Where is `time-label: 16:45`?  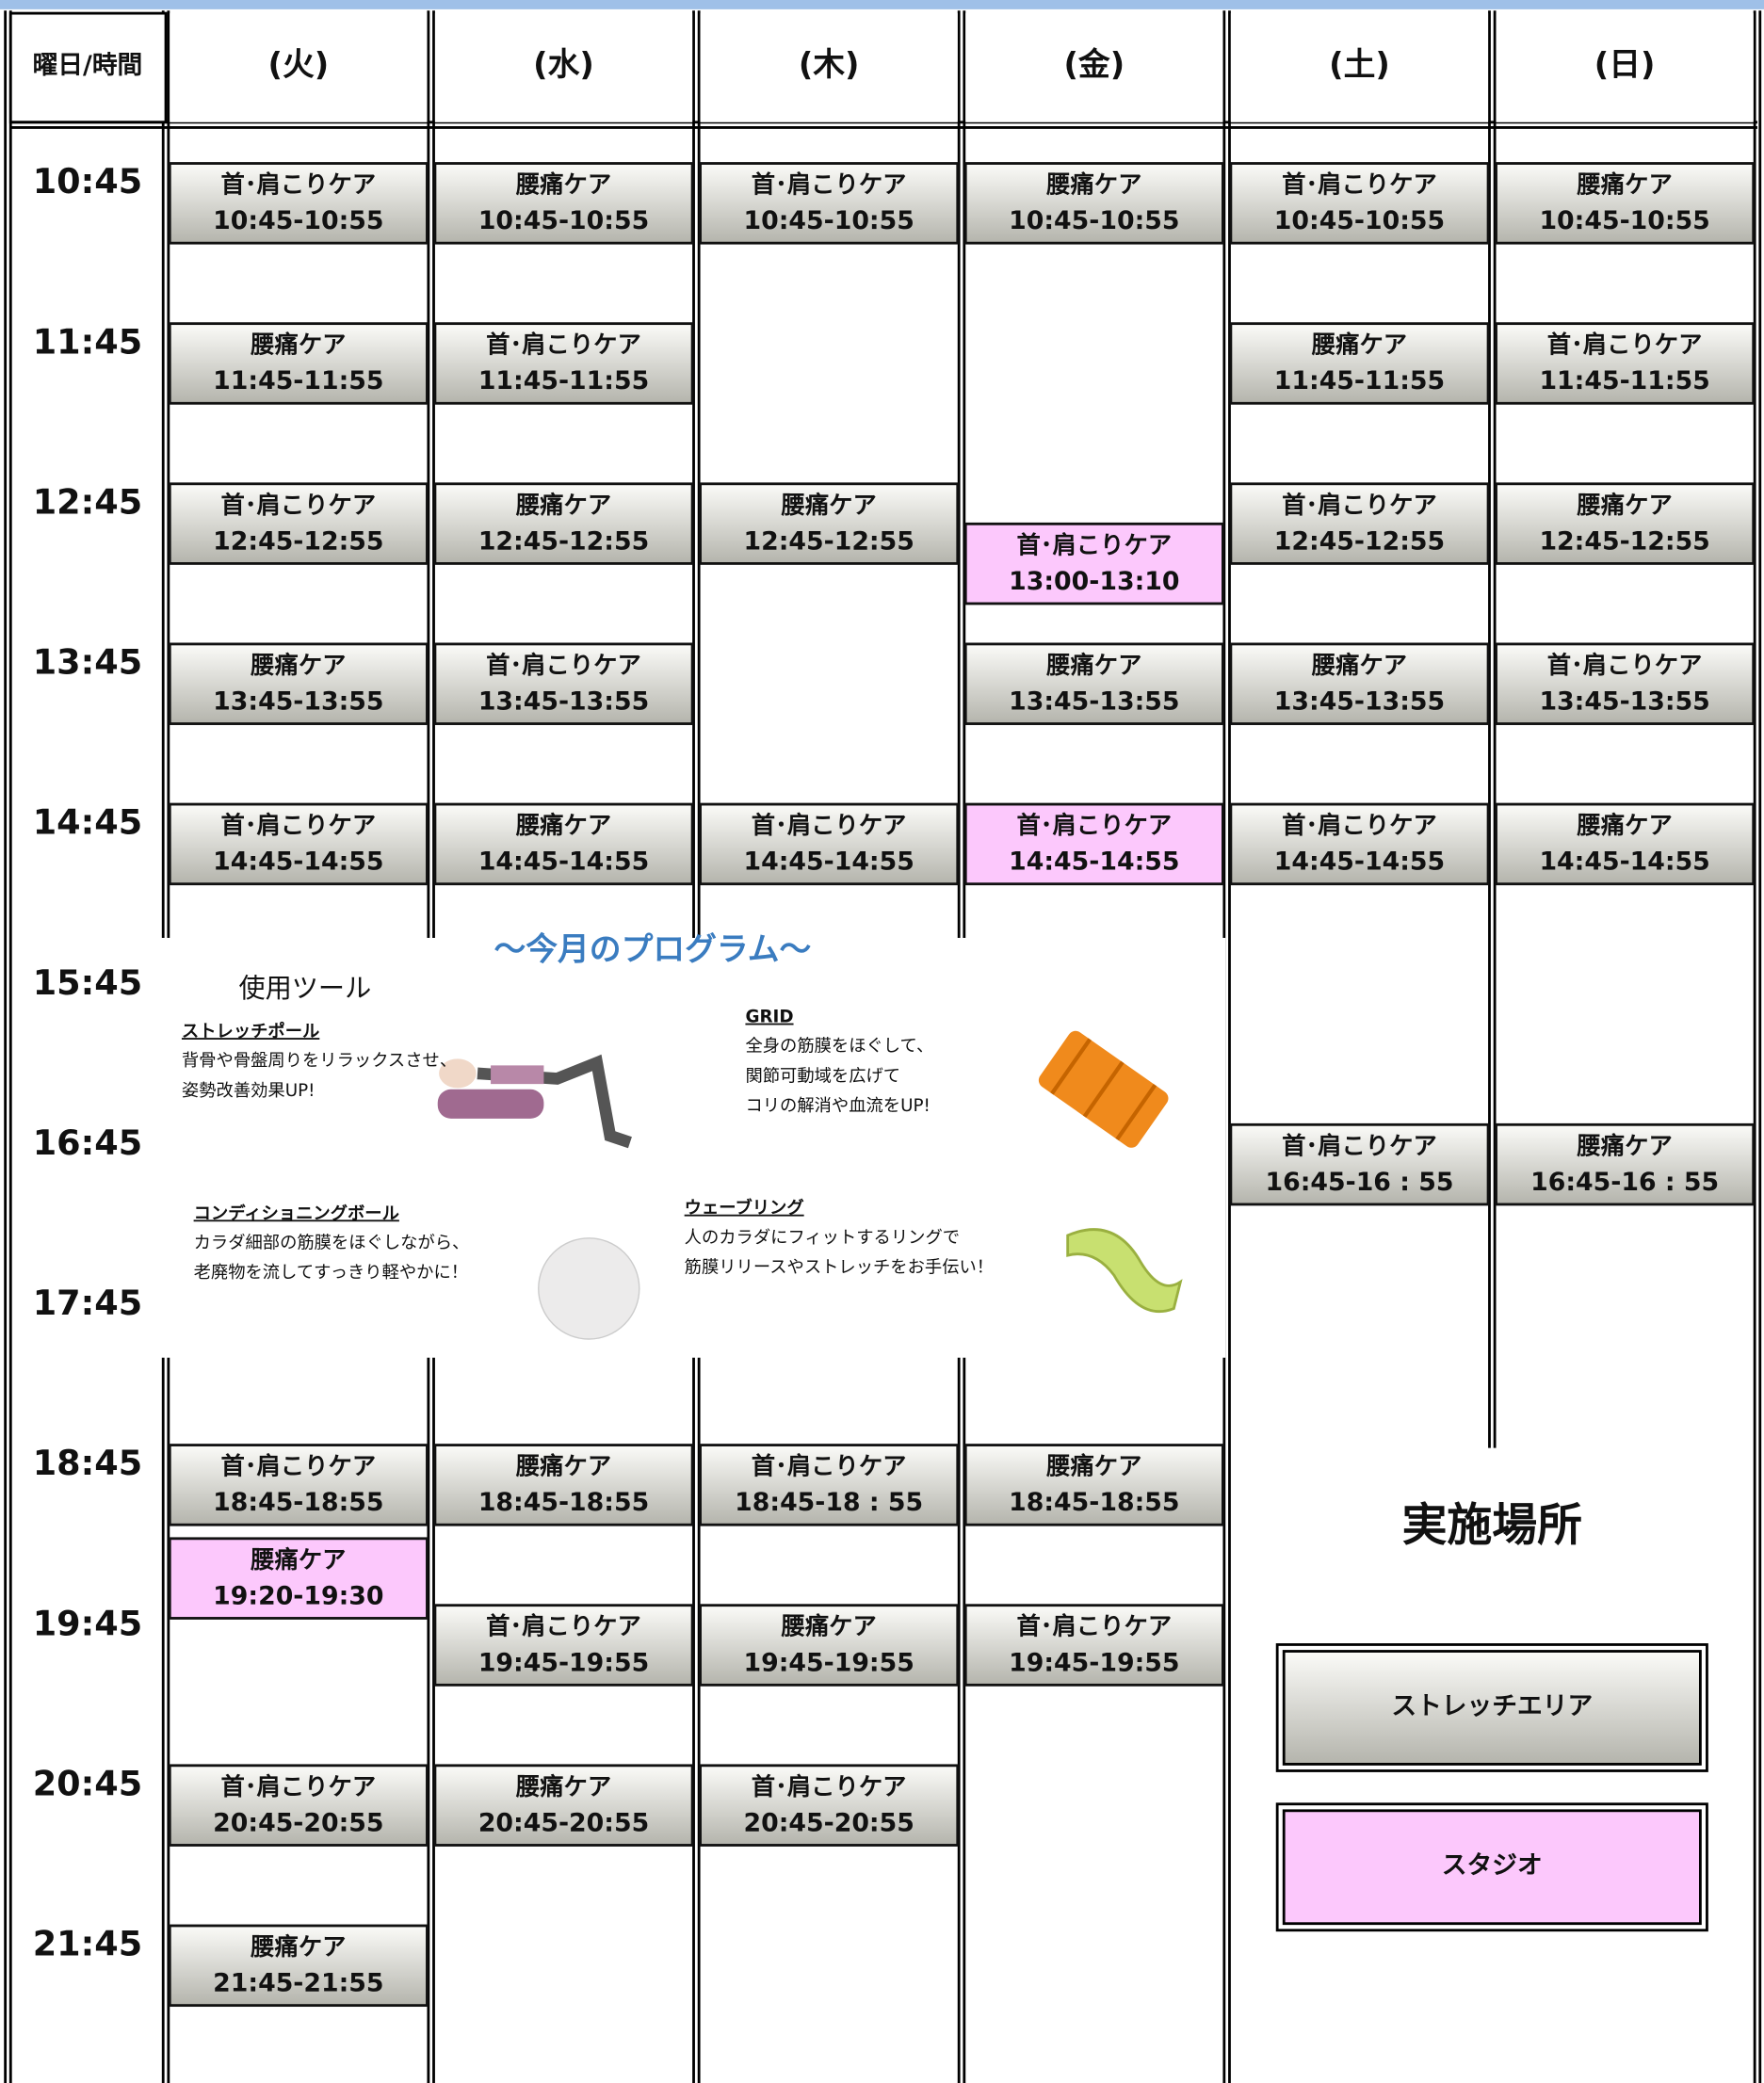 time-label: 16:45 is located at coordinates (87, 1142).